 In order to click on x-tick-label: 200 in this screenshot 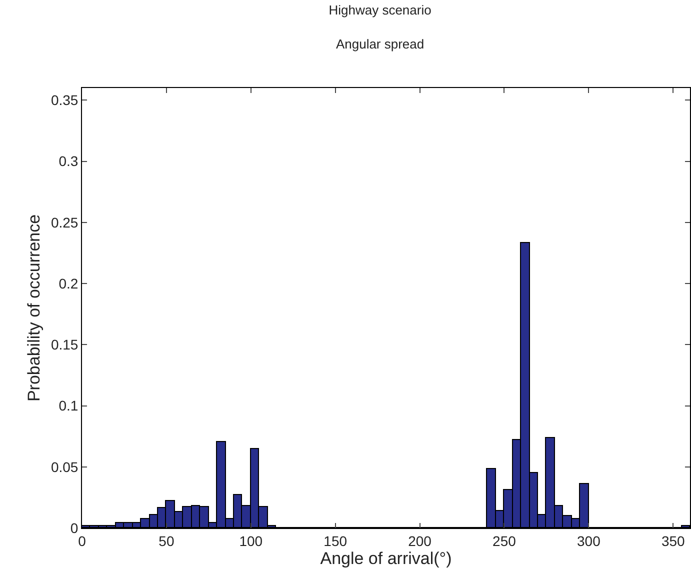, I will do `click(420, 540)`.